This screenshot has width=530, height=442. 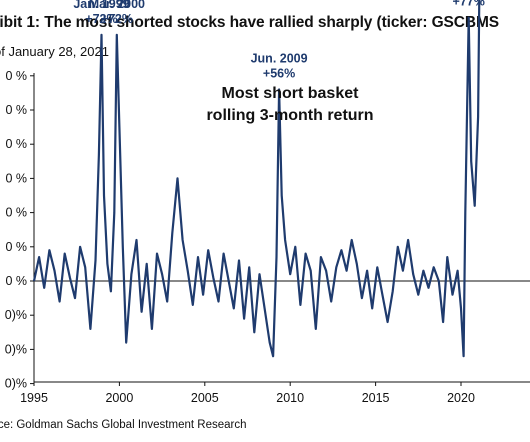 I want to click on chart-panel-subtitle: rolling 3-month return, so click(x=289, y=115).